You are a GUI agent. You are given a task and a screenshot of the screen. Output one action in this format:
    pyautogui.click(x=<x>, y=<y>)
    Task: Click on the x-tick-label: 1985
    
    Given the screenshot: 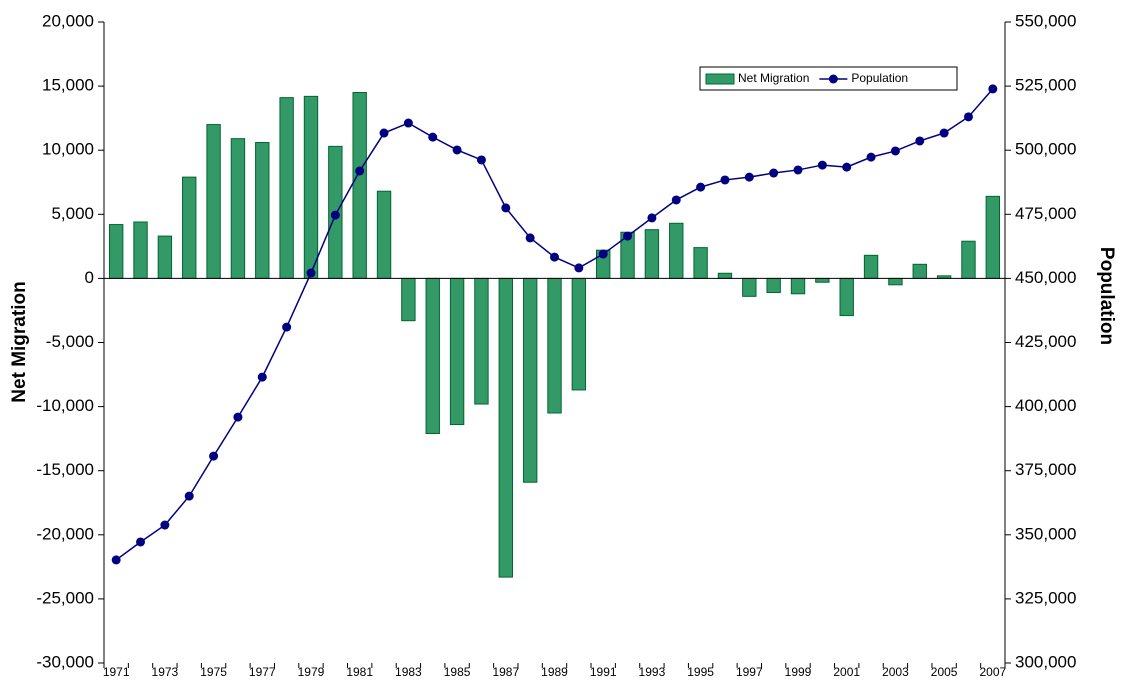 What is the action you would take?
    pyautogui.click(x=457, y=672)
    